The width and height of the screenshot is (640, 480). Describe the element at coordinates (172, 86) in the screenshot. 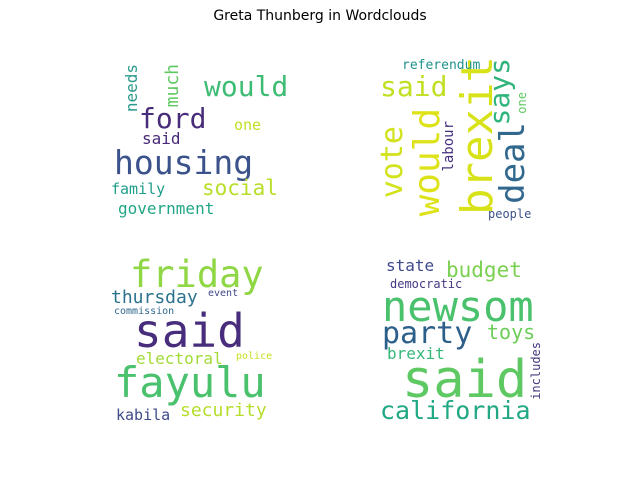

I see `wordcloud-word: much` at that location.